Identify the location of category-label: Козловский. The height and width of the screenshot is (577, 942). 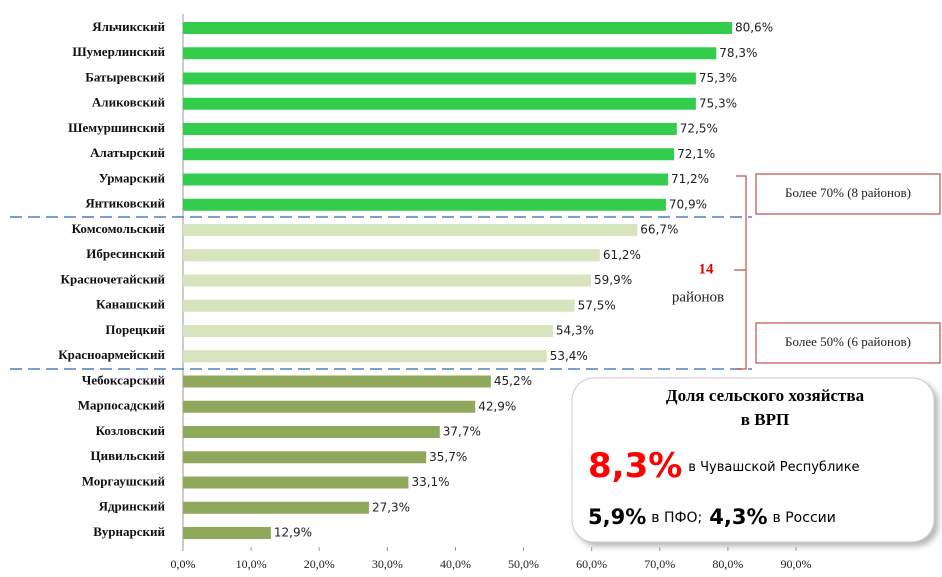
(131, 430).